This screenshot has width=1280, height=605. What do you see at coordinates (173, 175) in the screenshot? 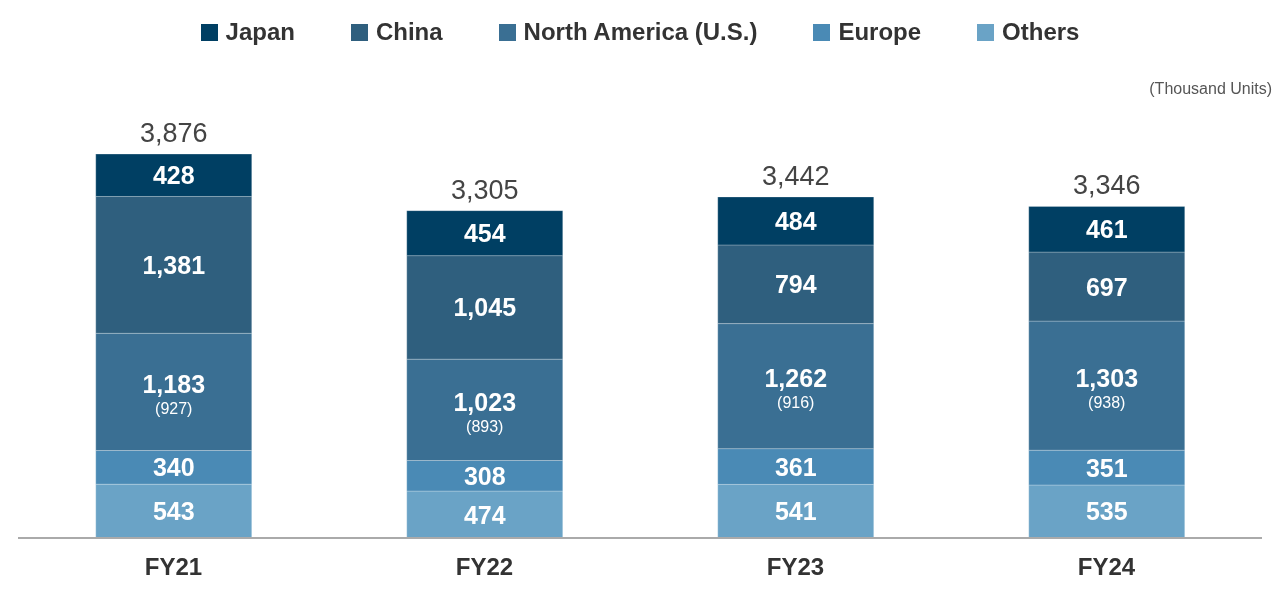
I see `data-label: 428` at bounding box center [173, 175].